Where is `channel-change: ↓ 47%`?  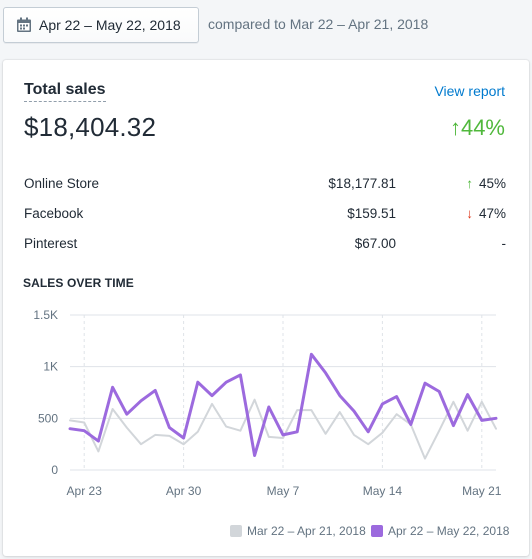 channel-change: ↓ 47% is located at coordinates (486, 213).